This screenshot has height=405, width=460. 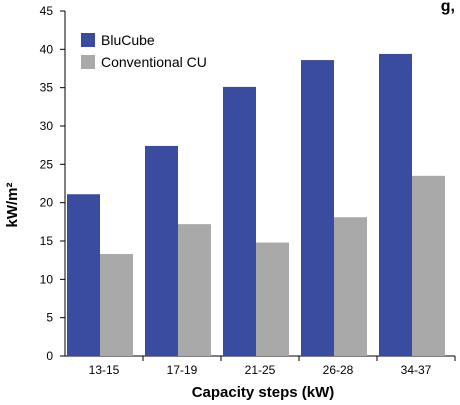 I want to click on legend-label-blucube: BluCube, so click(x=128, y=40).